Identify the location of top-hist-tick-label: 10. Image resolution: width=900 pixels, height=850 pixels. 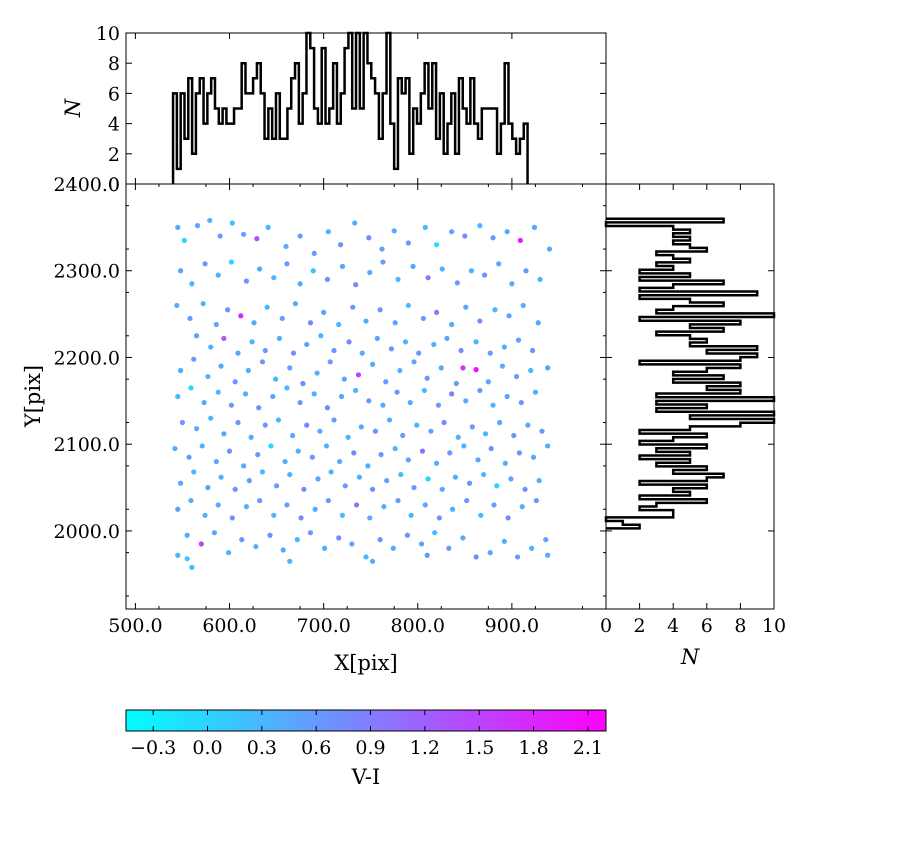
(108, 34).